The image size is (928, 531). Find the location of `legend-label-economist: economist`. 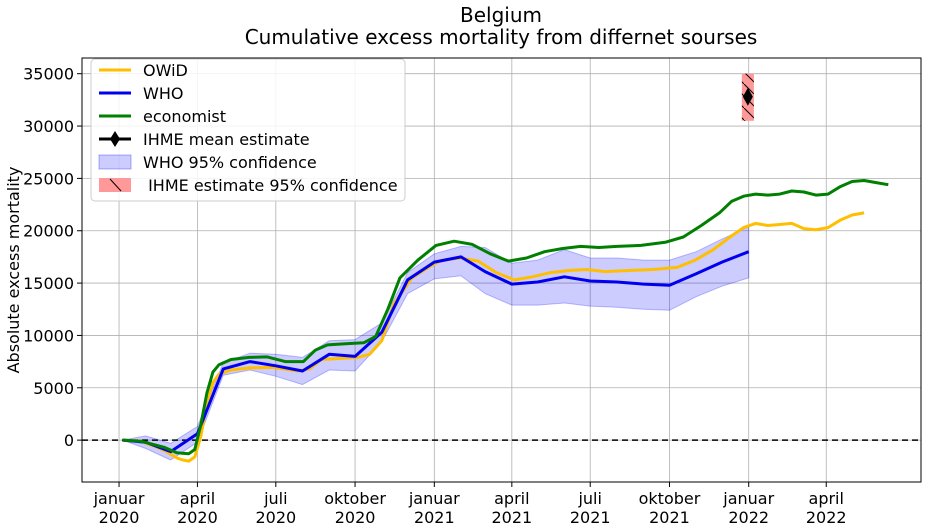

legend-label-economist: economist is located at coordinates (184, 116).